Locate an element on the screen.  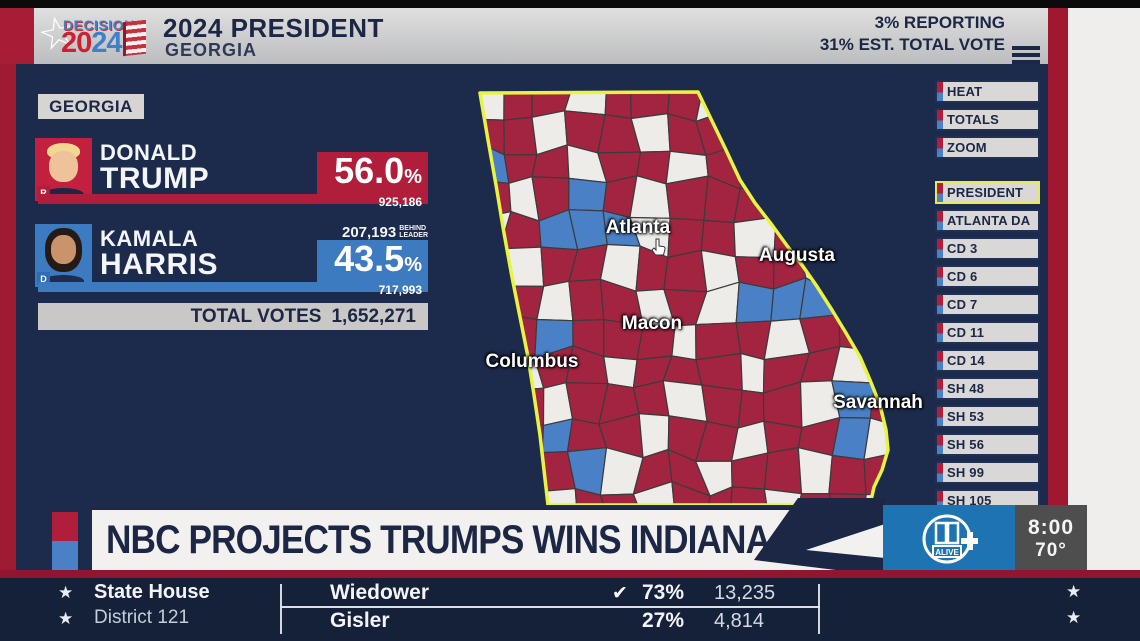
sidebar-button-sh-56: SH 56 is located at coordinates (987, 444).